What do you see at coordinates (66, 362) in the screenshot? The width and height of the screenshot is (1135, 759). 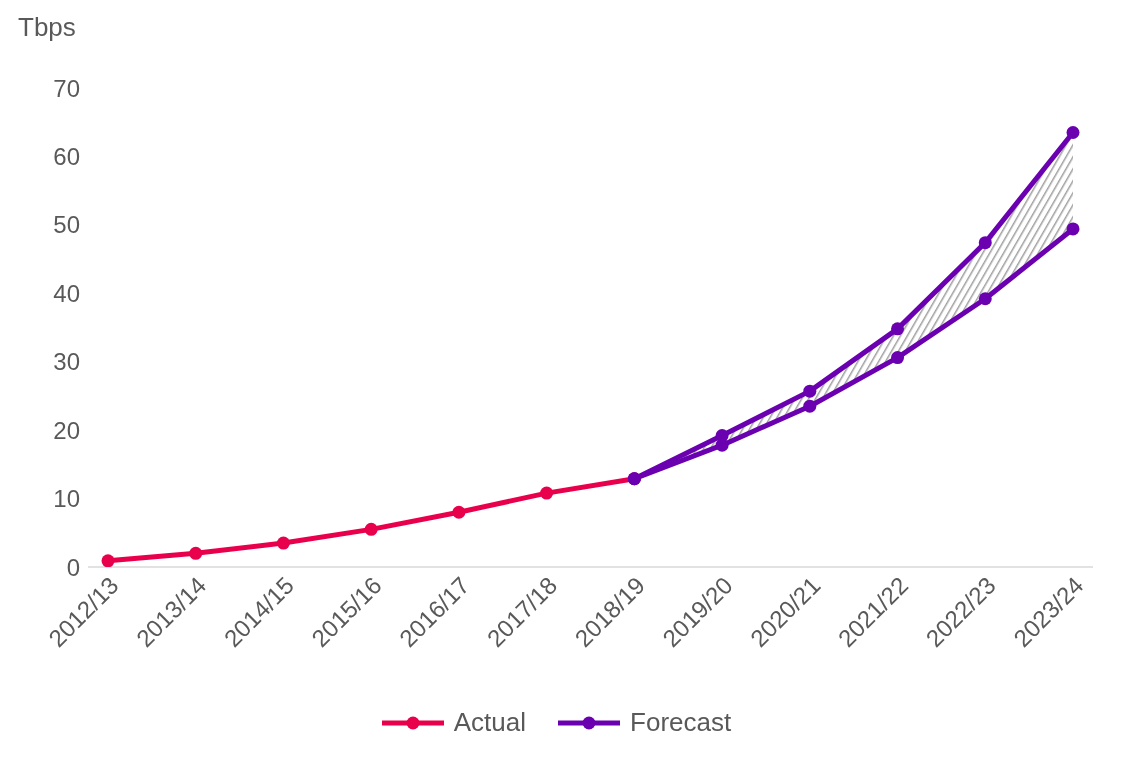 I see `y-tick-label: 30` at bounding box center [66, 362].